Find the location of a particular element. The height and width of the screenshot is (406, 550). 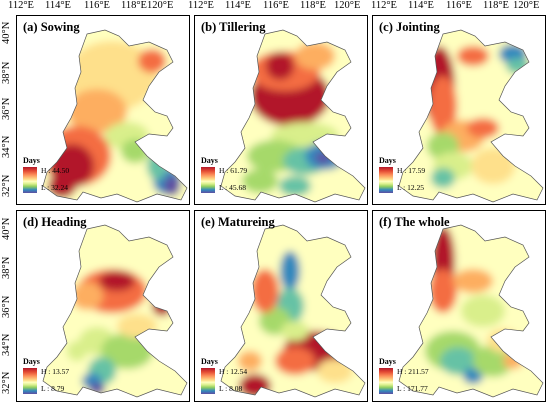

legend-low-value: L : 171.77 is located at coordinates (412, 388).